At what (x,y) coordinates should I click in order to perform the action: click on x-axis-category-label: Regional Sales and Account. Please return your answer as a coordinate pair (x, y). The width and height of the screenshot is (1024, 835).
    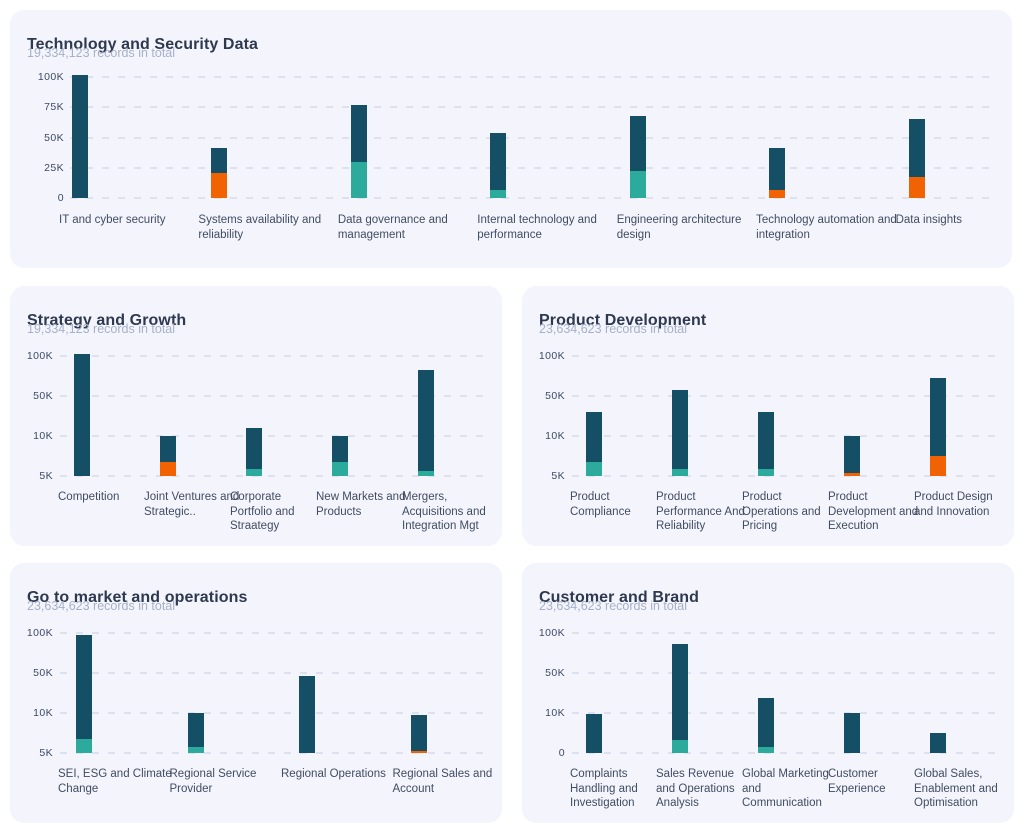
    Looking at the image, I should click on (442, 781).